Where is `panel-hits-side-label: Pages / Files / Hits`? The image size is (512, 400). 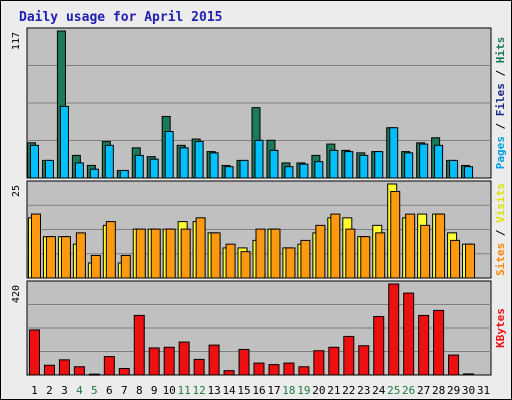 panel-hits-side-label: Pages / Files / Hits is located at coordinates (500, 103).